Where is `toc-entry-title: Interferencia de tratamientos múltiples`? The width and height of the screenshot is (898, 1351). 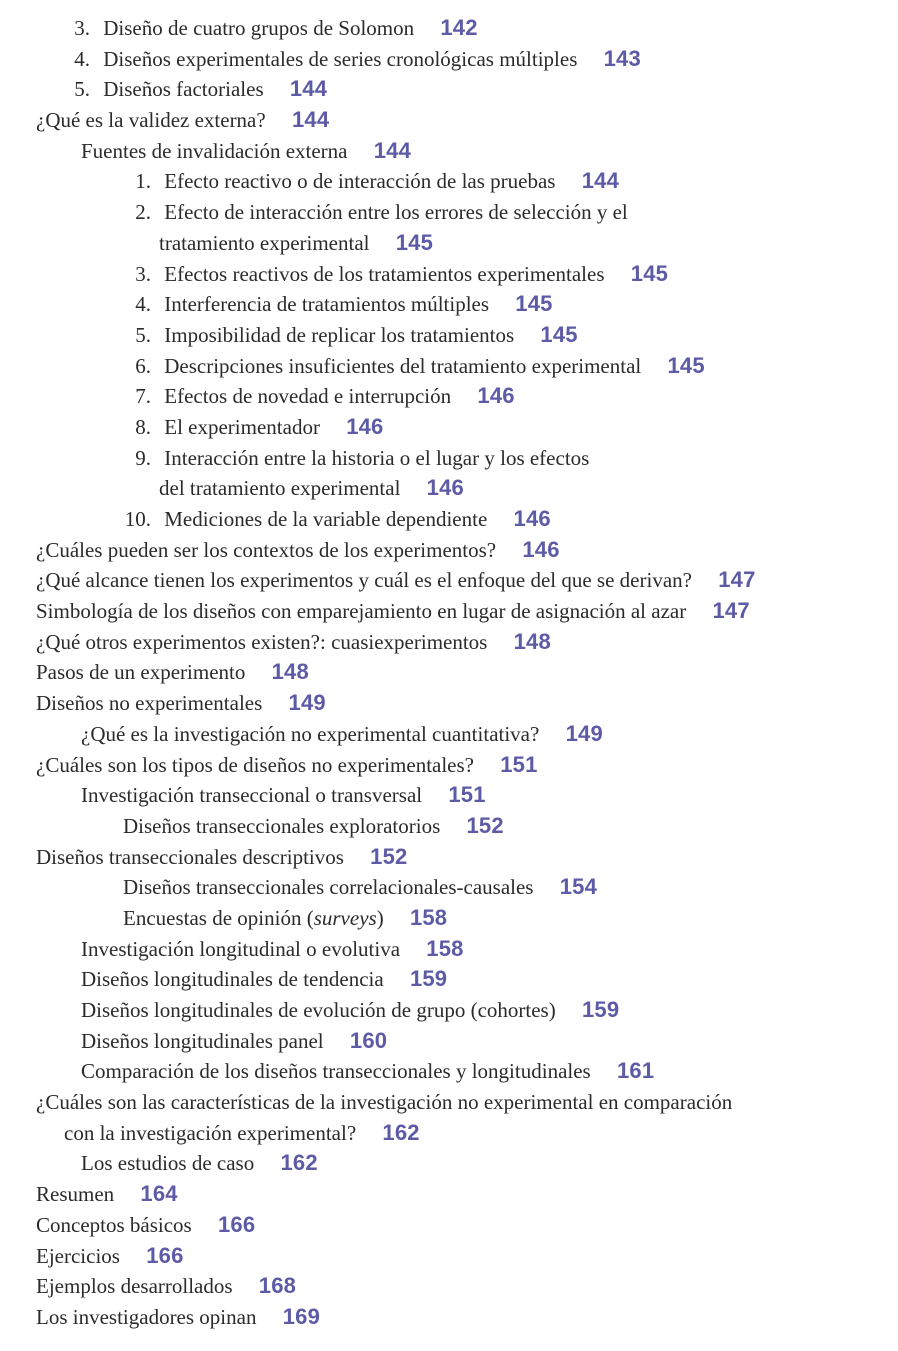
toc-entry-title: Interferencia de tratamientos múltiples is located at coordinates (327, 304).